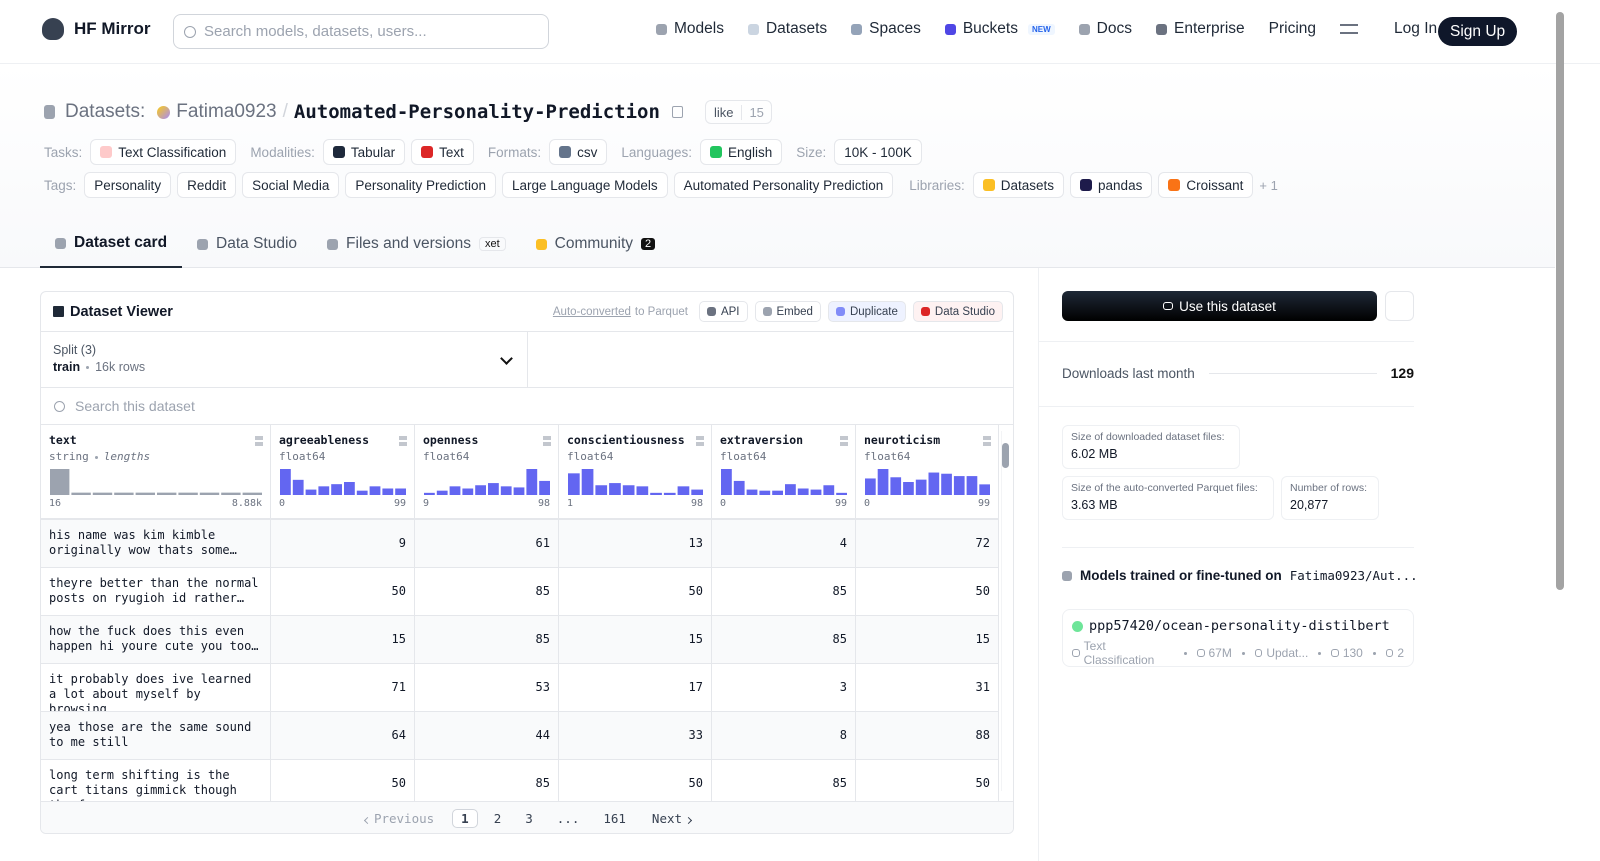 The height and width of the screenshot is (861, 1600). What do you see at coordinates (497, 818) in the screenshot?
I see `page-number: 2` at bounding box center [497, 818].